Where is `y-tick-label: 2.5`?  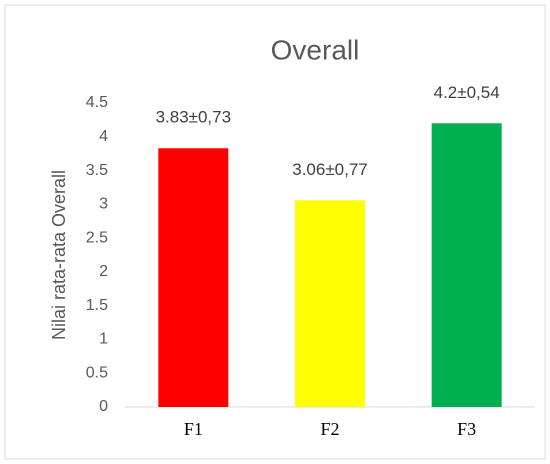
y-tick-label: 2.5 is located at coordinates (97, 237).